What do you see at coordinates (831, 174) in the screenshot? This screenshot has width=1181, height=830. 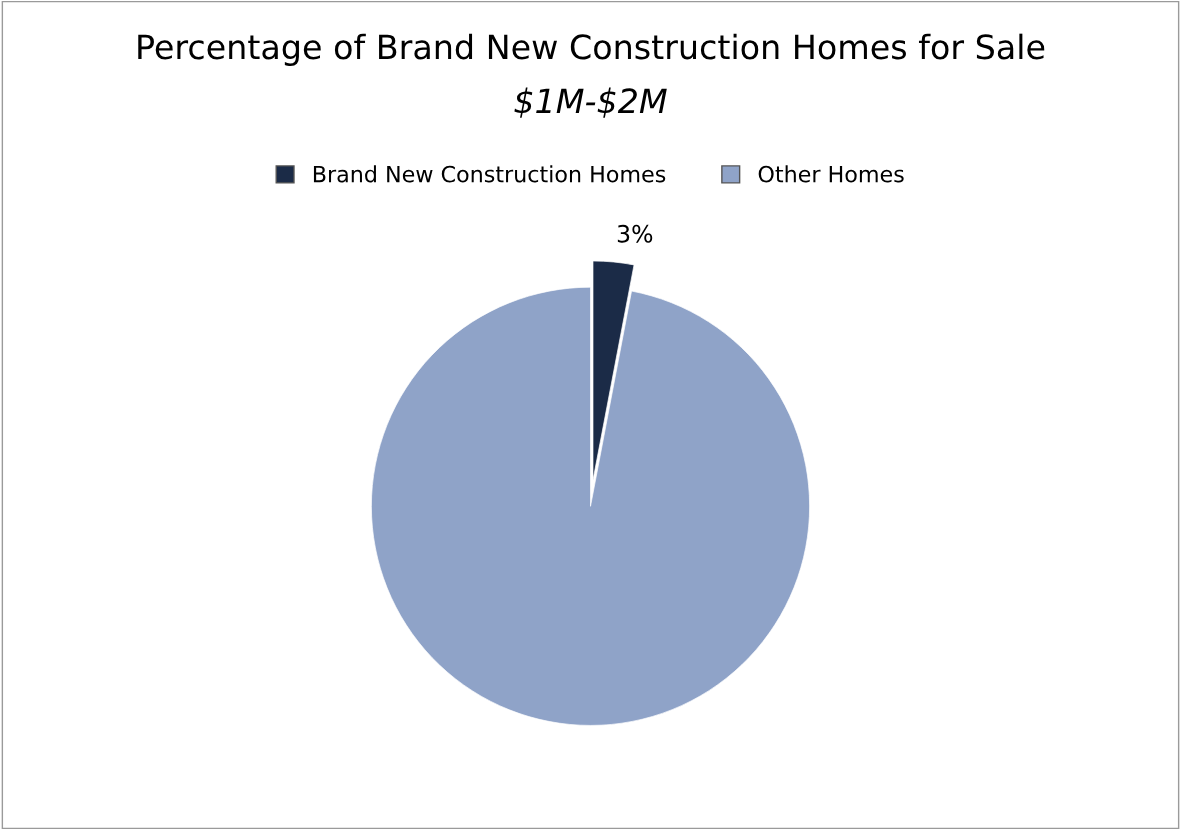 I see `legend-label: Other Homes` at bounding box center [831, 174].